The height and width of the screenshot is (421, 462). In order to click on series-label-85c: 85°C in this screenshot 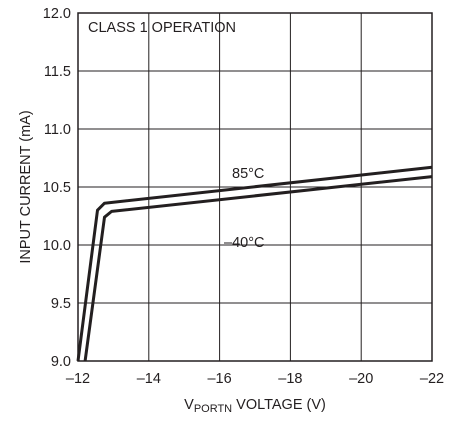, I will do `click(248, 174)`.